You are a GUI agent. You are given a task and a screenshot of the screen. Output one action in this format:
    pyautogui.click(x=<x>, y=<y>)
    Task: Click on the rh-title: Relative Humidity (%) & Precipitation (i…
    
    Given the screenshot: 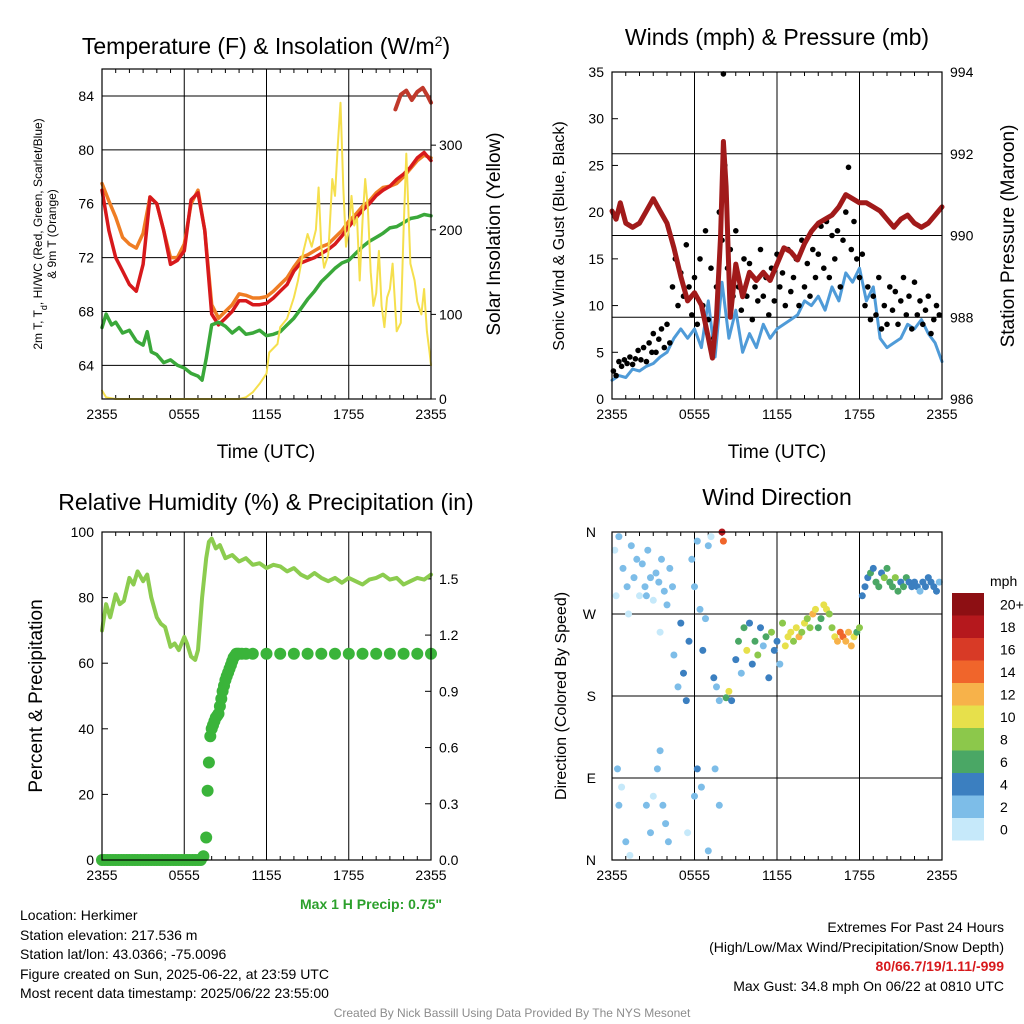 What is the action you would take?
    pyautogui.click(x=265, y=502)
    